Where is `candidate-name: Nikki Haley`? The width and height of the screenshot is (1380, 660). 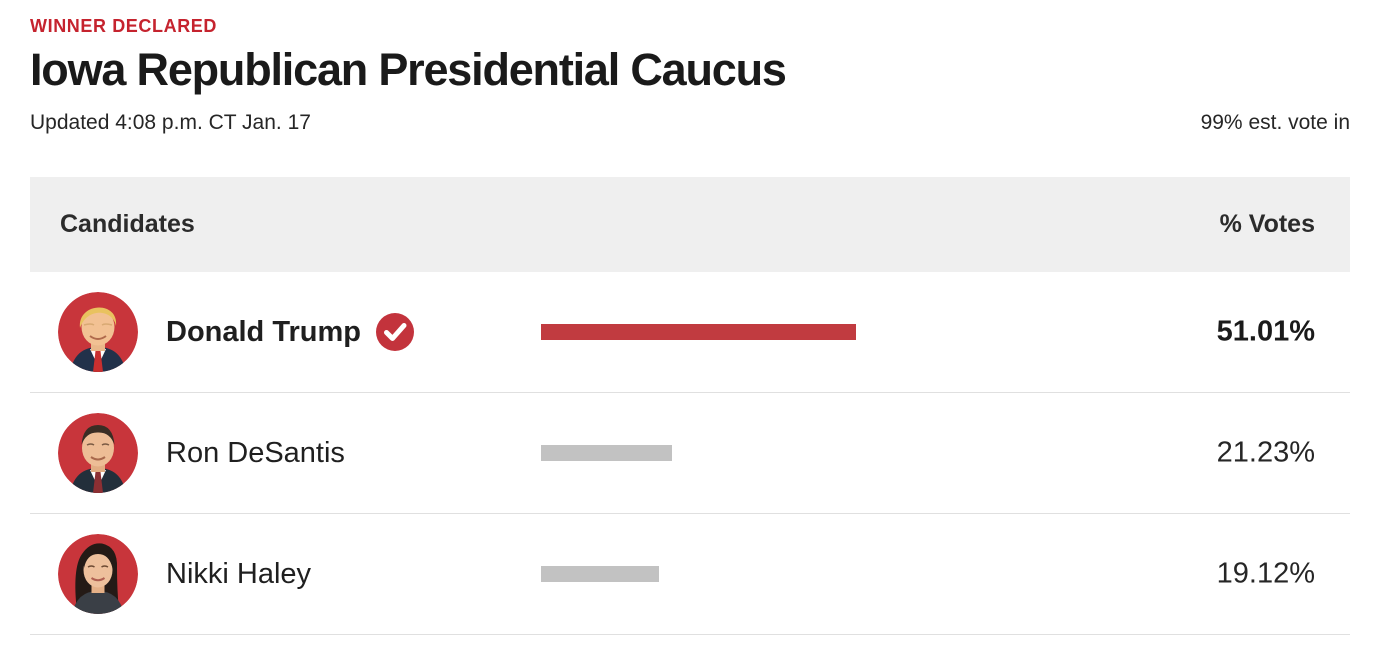 candidate-name: Nikki Haley is located at coordinates (239, 573).